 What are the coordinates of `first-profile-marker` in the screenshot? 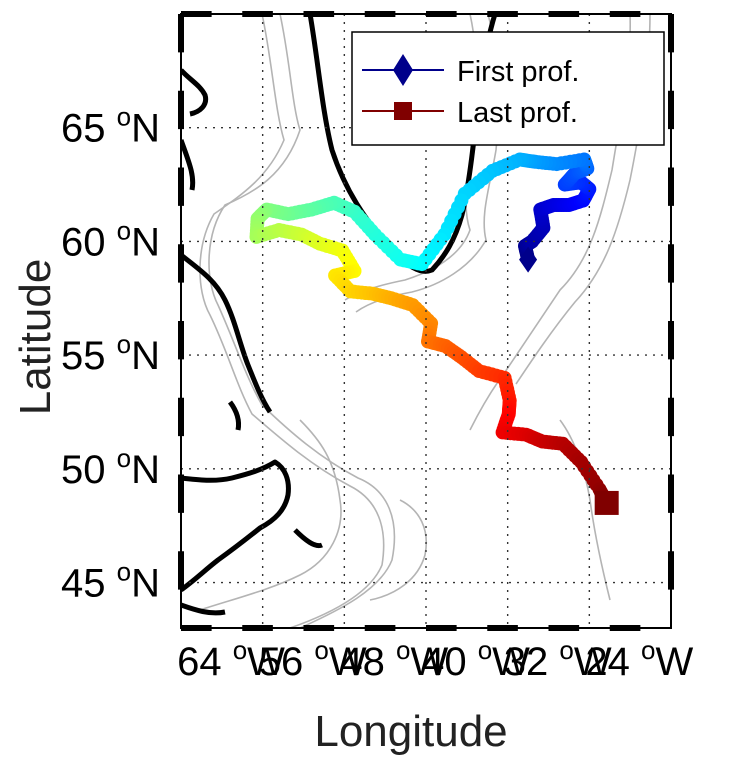 It's located at (528, 259).